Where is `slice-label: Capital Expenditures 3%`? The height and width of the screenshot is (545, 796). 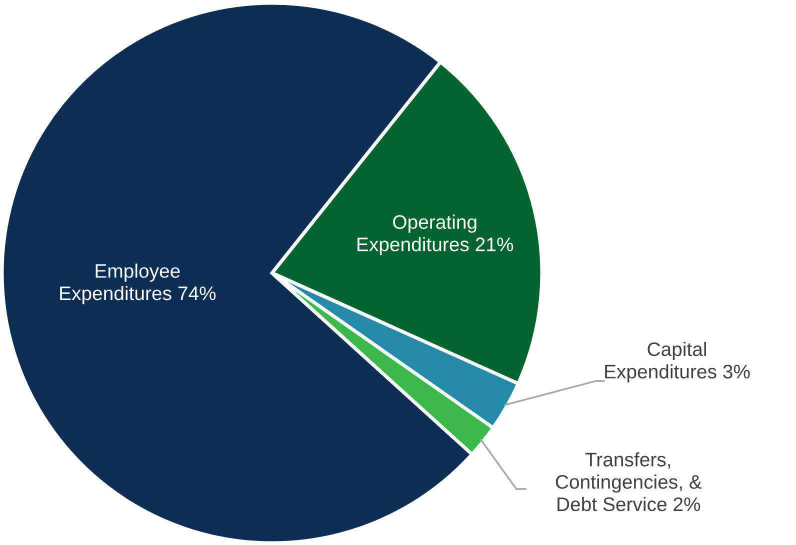
slice-label: Capital Expenditures 3% is located at coordinates (677, 362).